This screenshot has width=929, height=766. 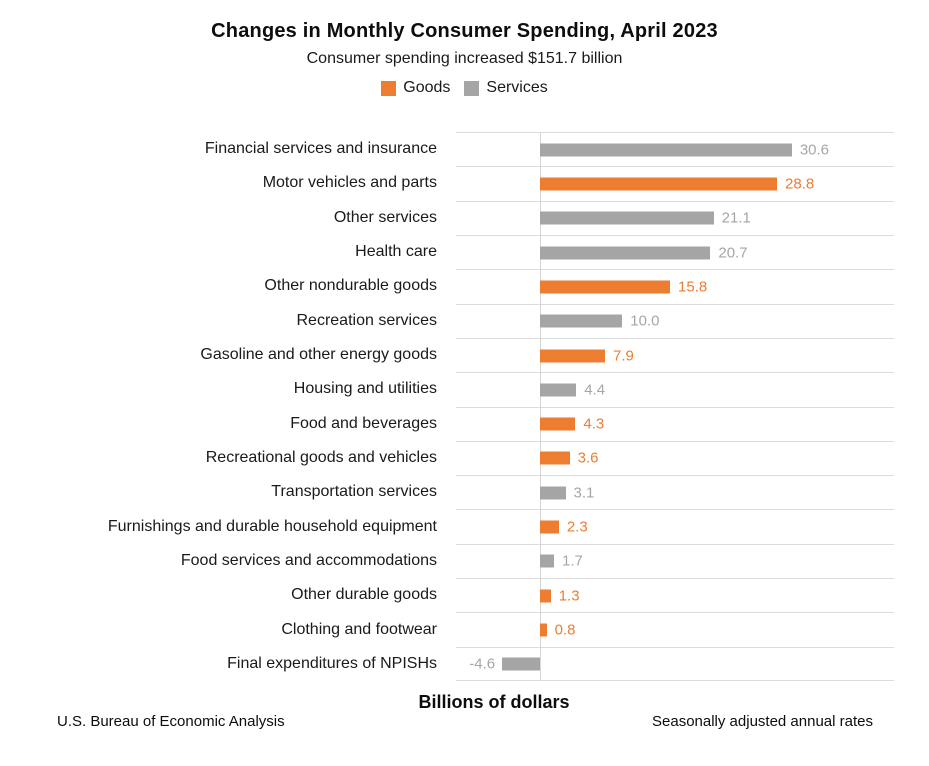 What do you see at coordinates (577, 527) in the screenshot?
I see `value-label: 2.3` at bounding box center [577, 527].